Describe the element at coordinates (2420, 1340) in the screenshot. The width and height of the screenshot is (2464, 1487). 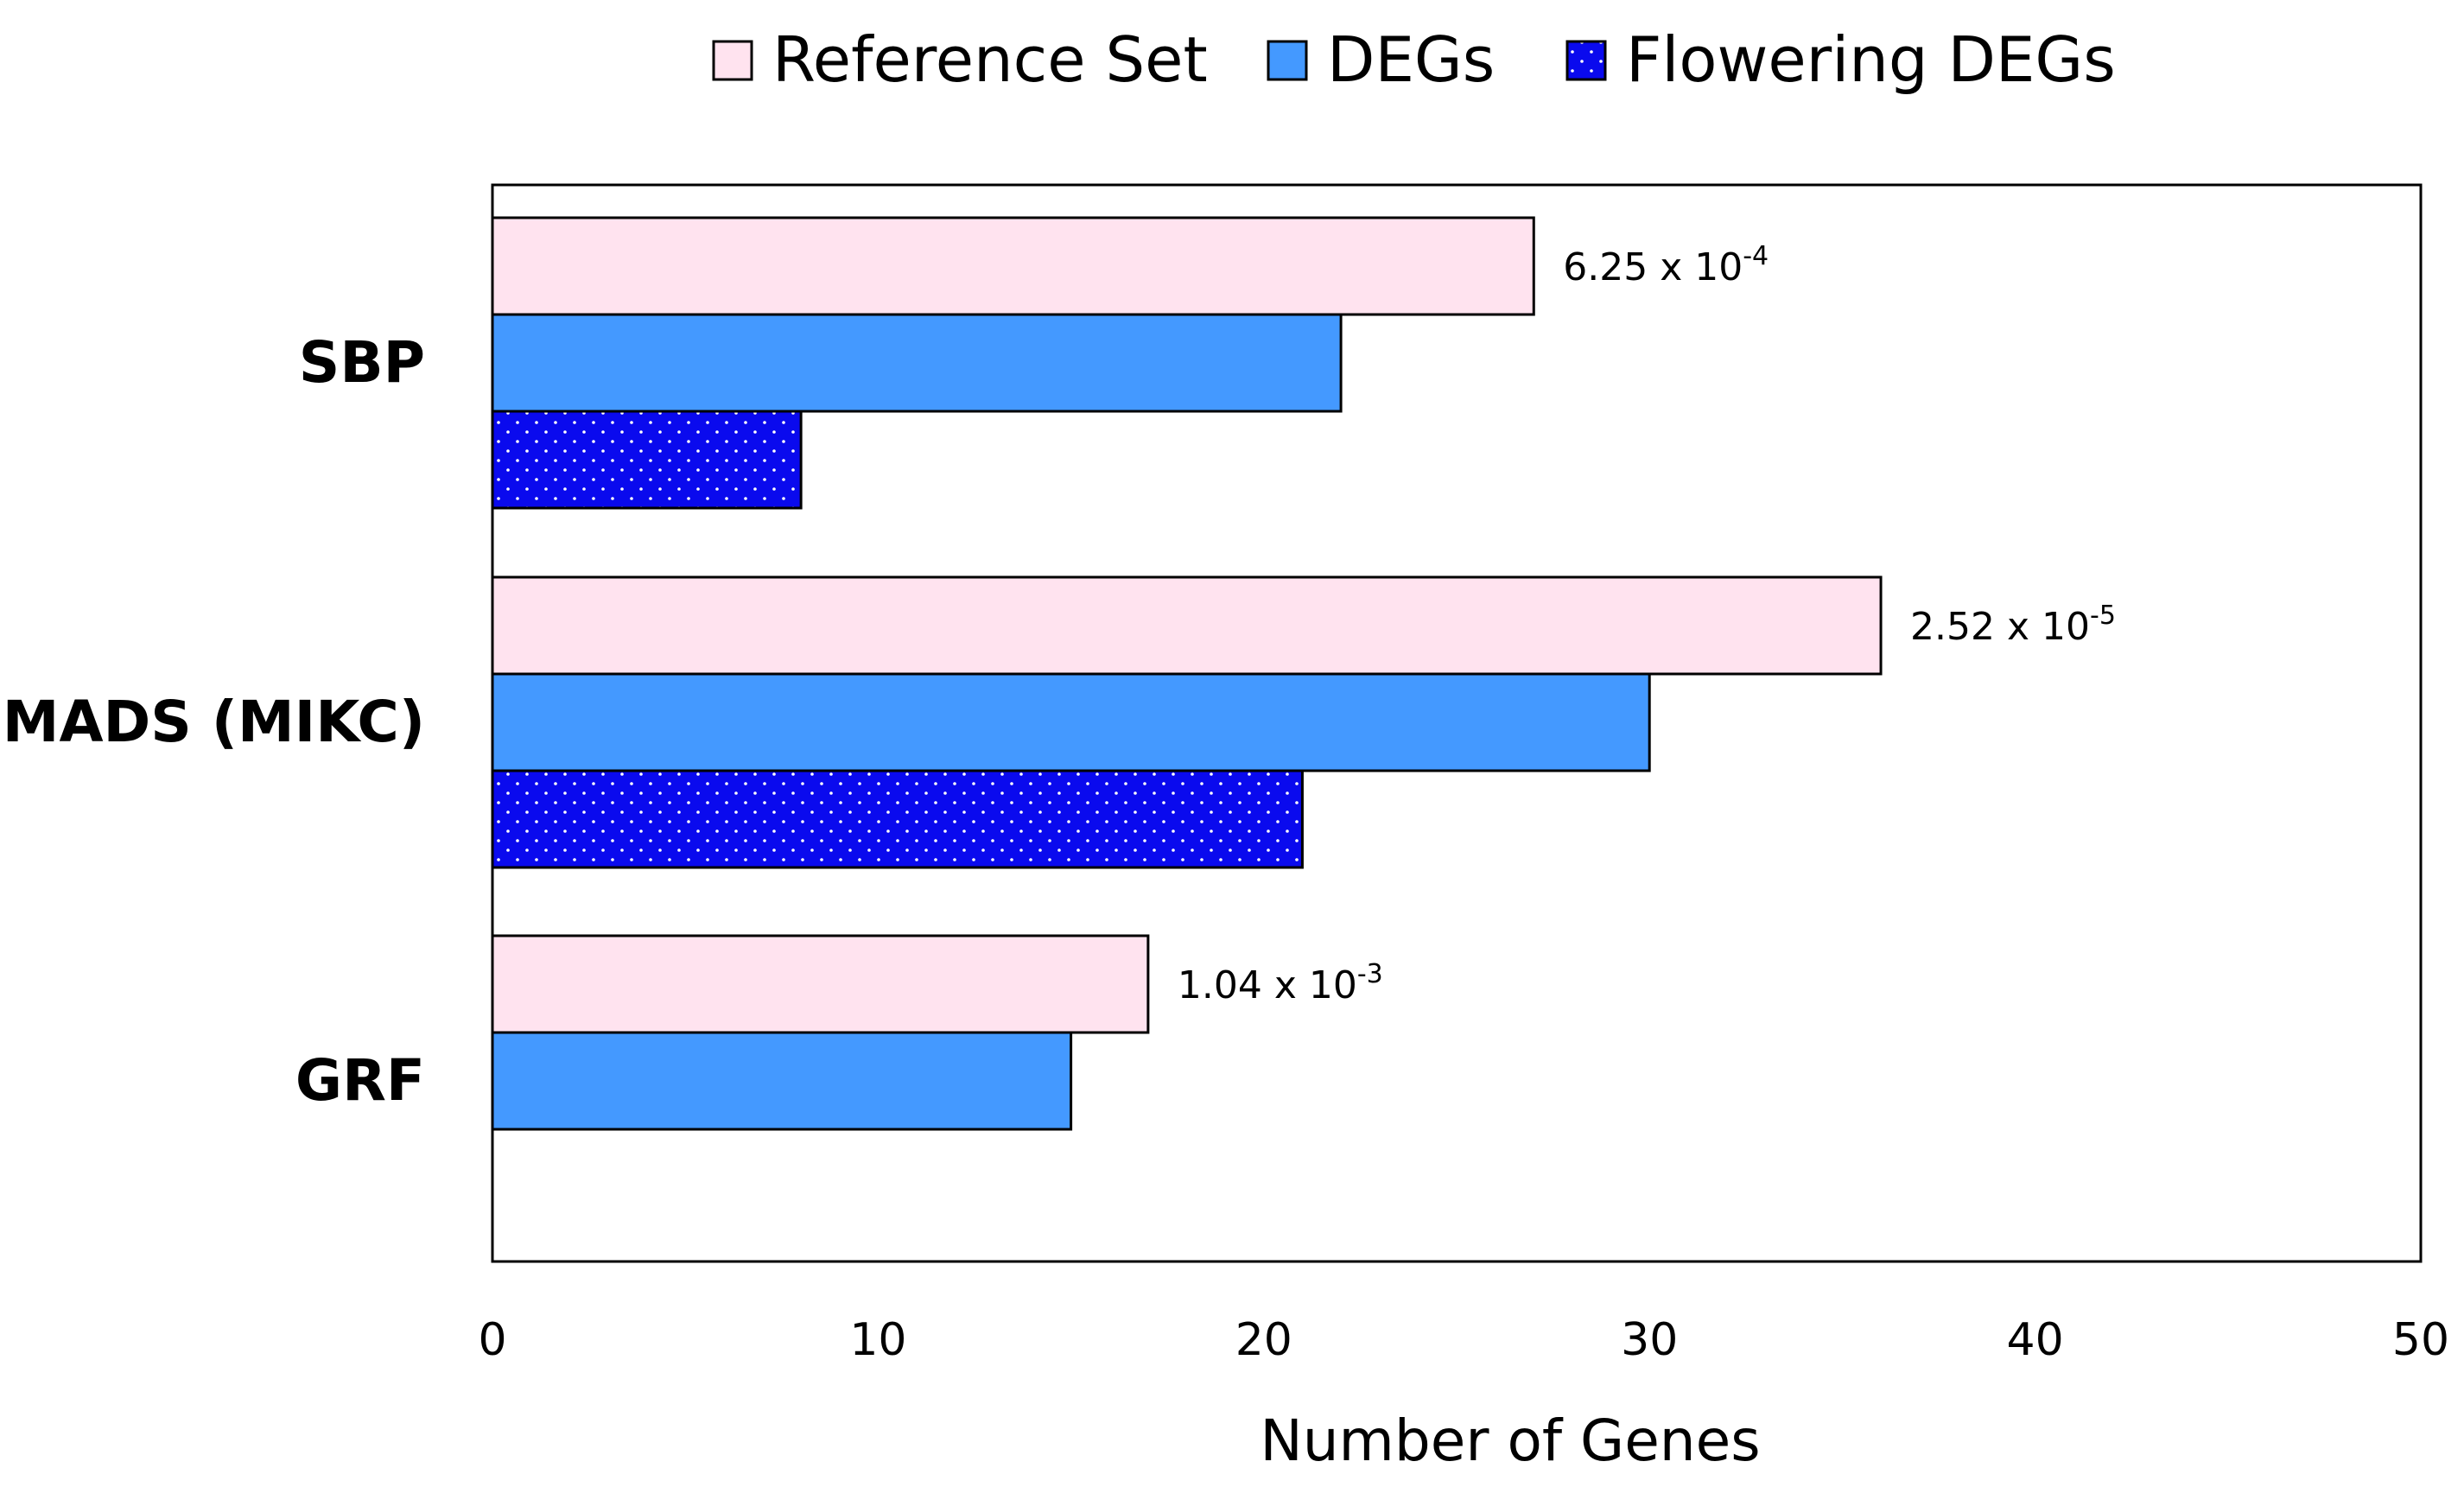
I see `x-tick-label-50: 50` at that location.